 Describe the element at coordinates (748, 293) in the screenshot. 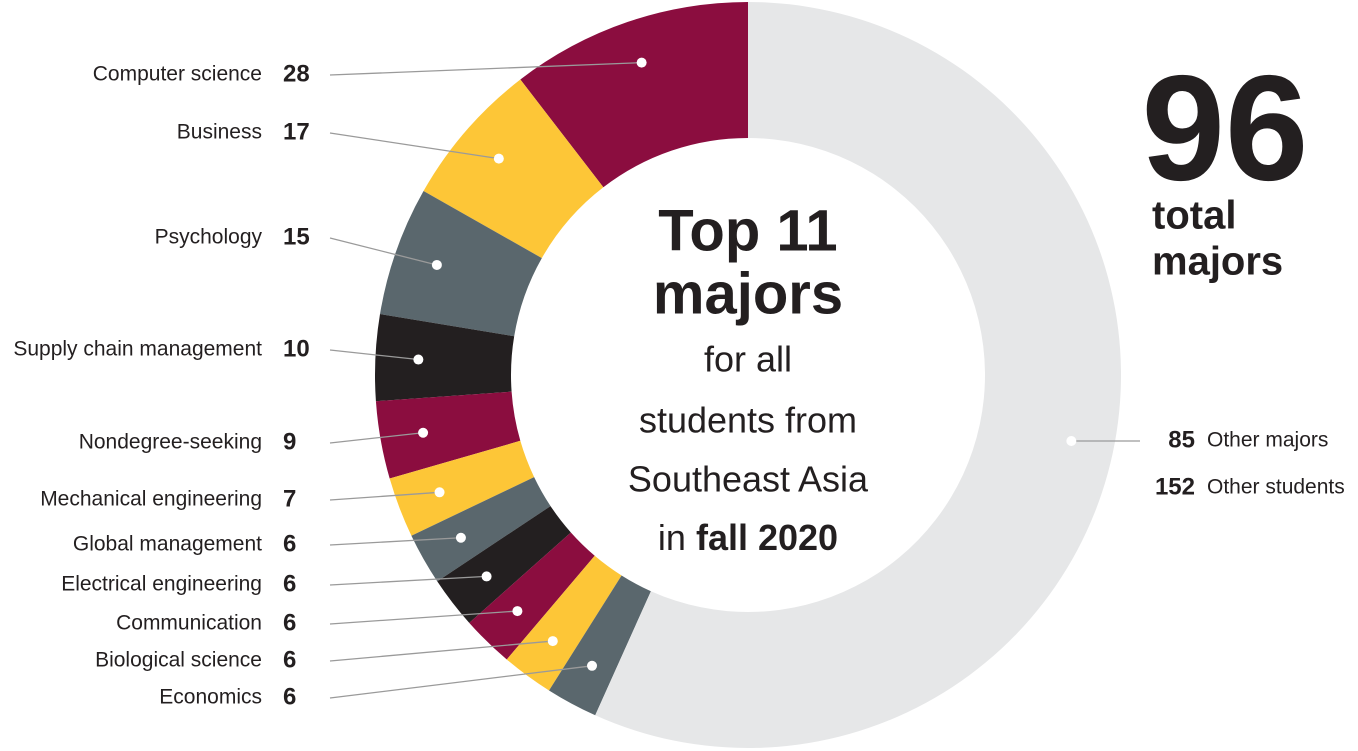

I see `center-title: majors` at that location.